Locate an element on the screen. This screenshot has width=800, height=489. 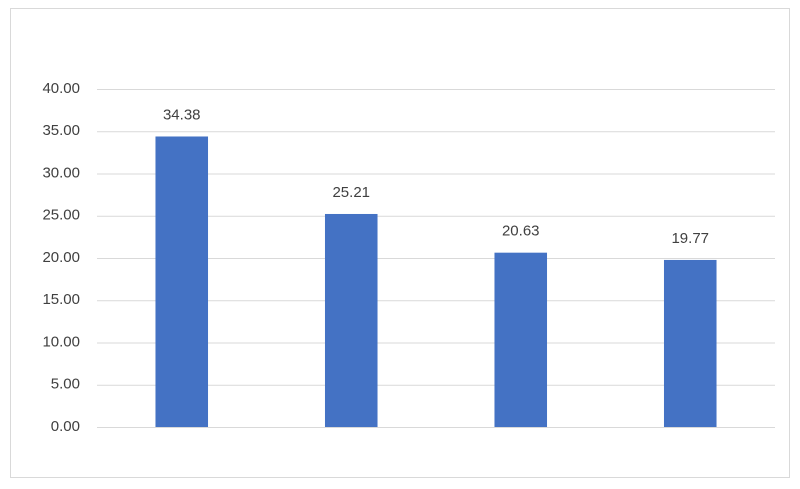
y-tick-label: 25.00 is located at coordinates (61, 215).